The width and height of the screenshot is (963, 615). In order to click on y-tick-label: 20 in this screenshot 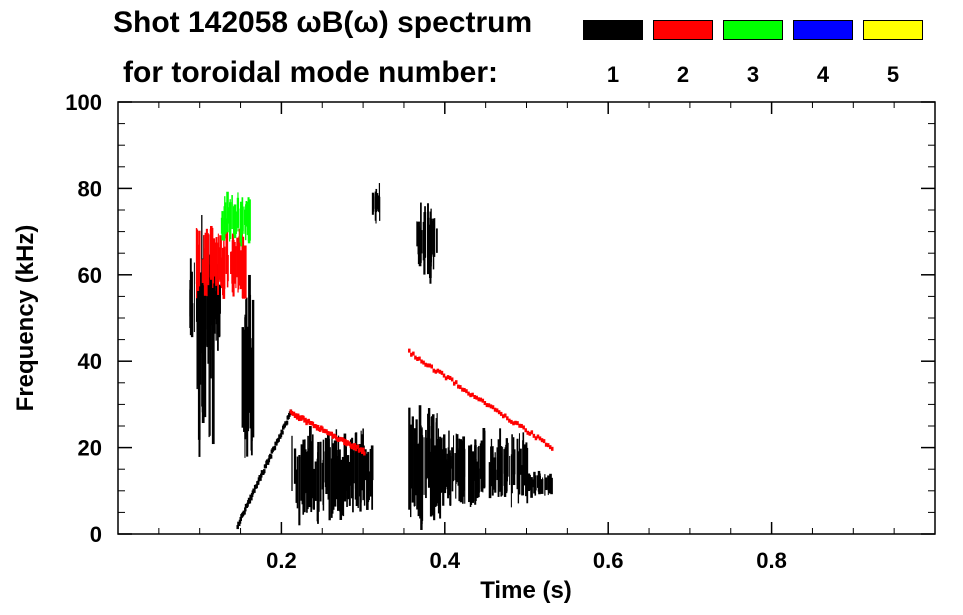, I will do `click(90, 448)`.